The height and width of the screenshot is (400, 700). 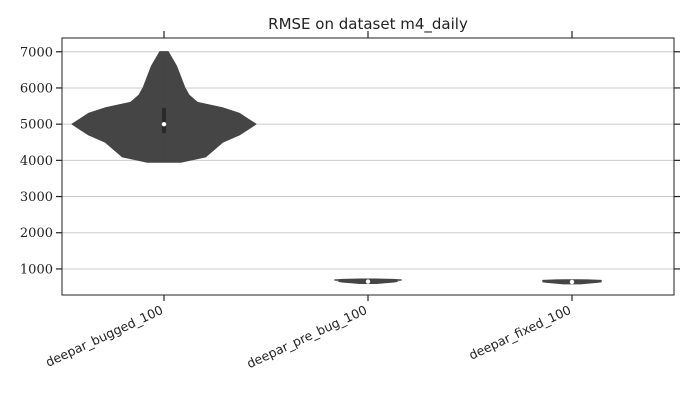 I want to click on y-tick-label: 4000, so click(x=36, y=161).